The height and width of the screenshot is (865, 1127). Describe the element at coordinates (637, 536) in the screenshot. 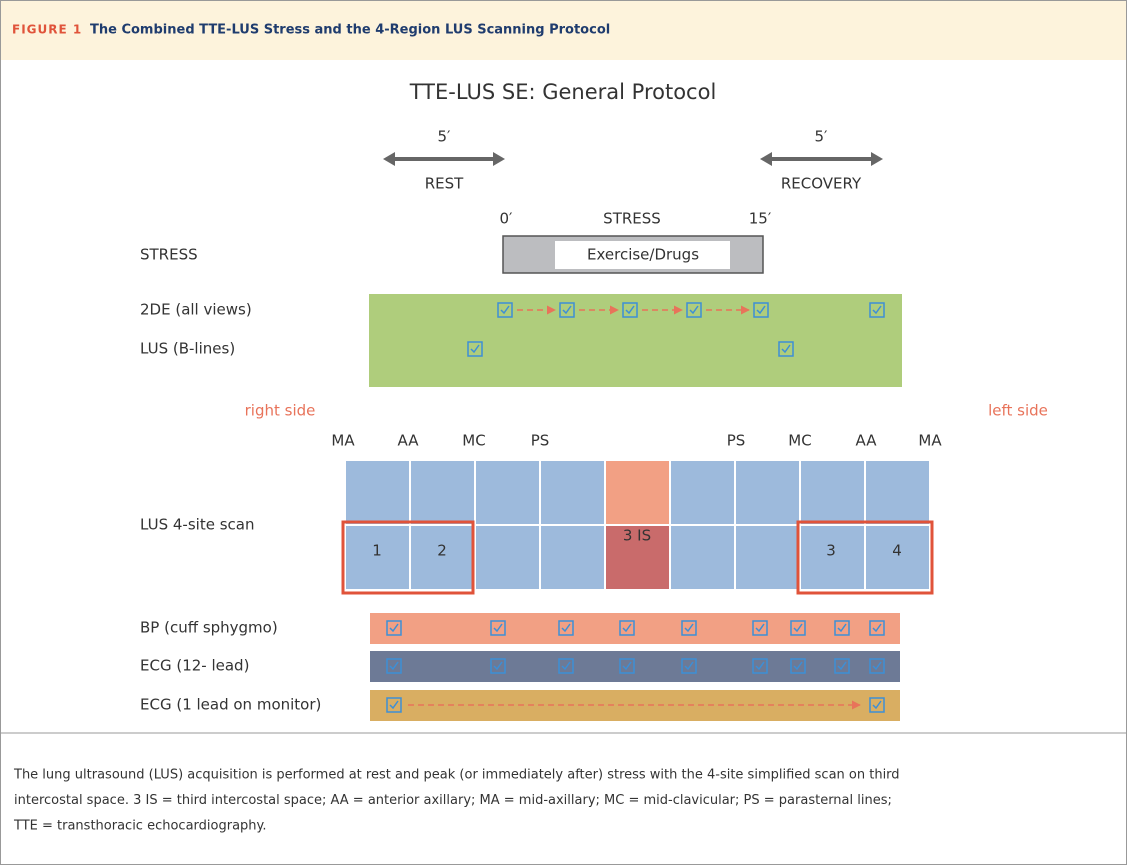

I see `cell-label: 3 IS` at that location.